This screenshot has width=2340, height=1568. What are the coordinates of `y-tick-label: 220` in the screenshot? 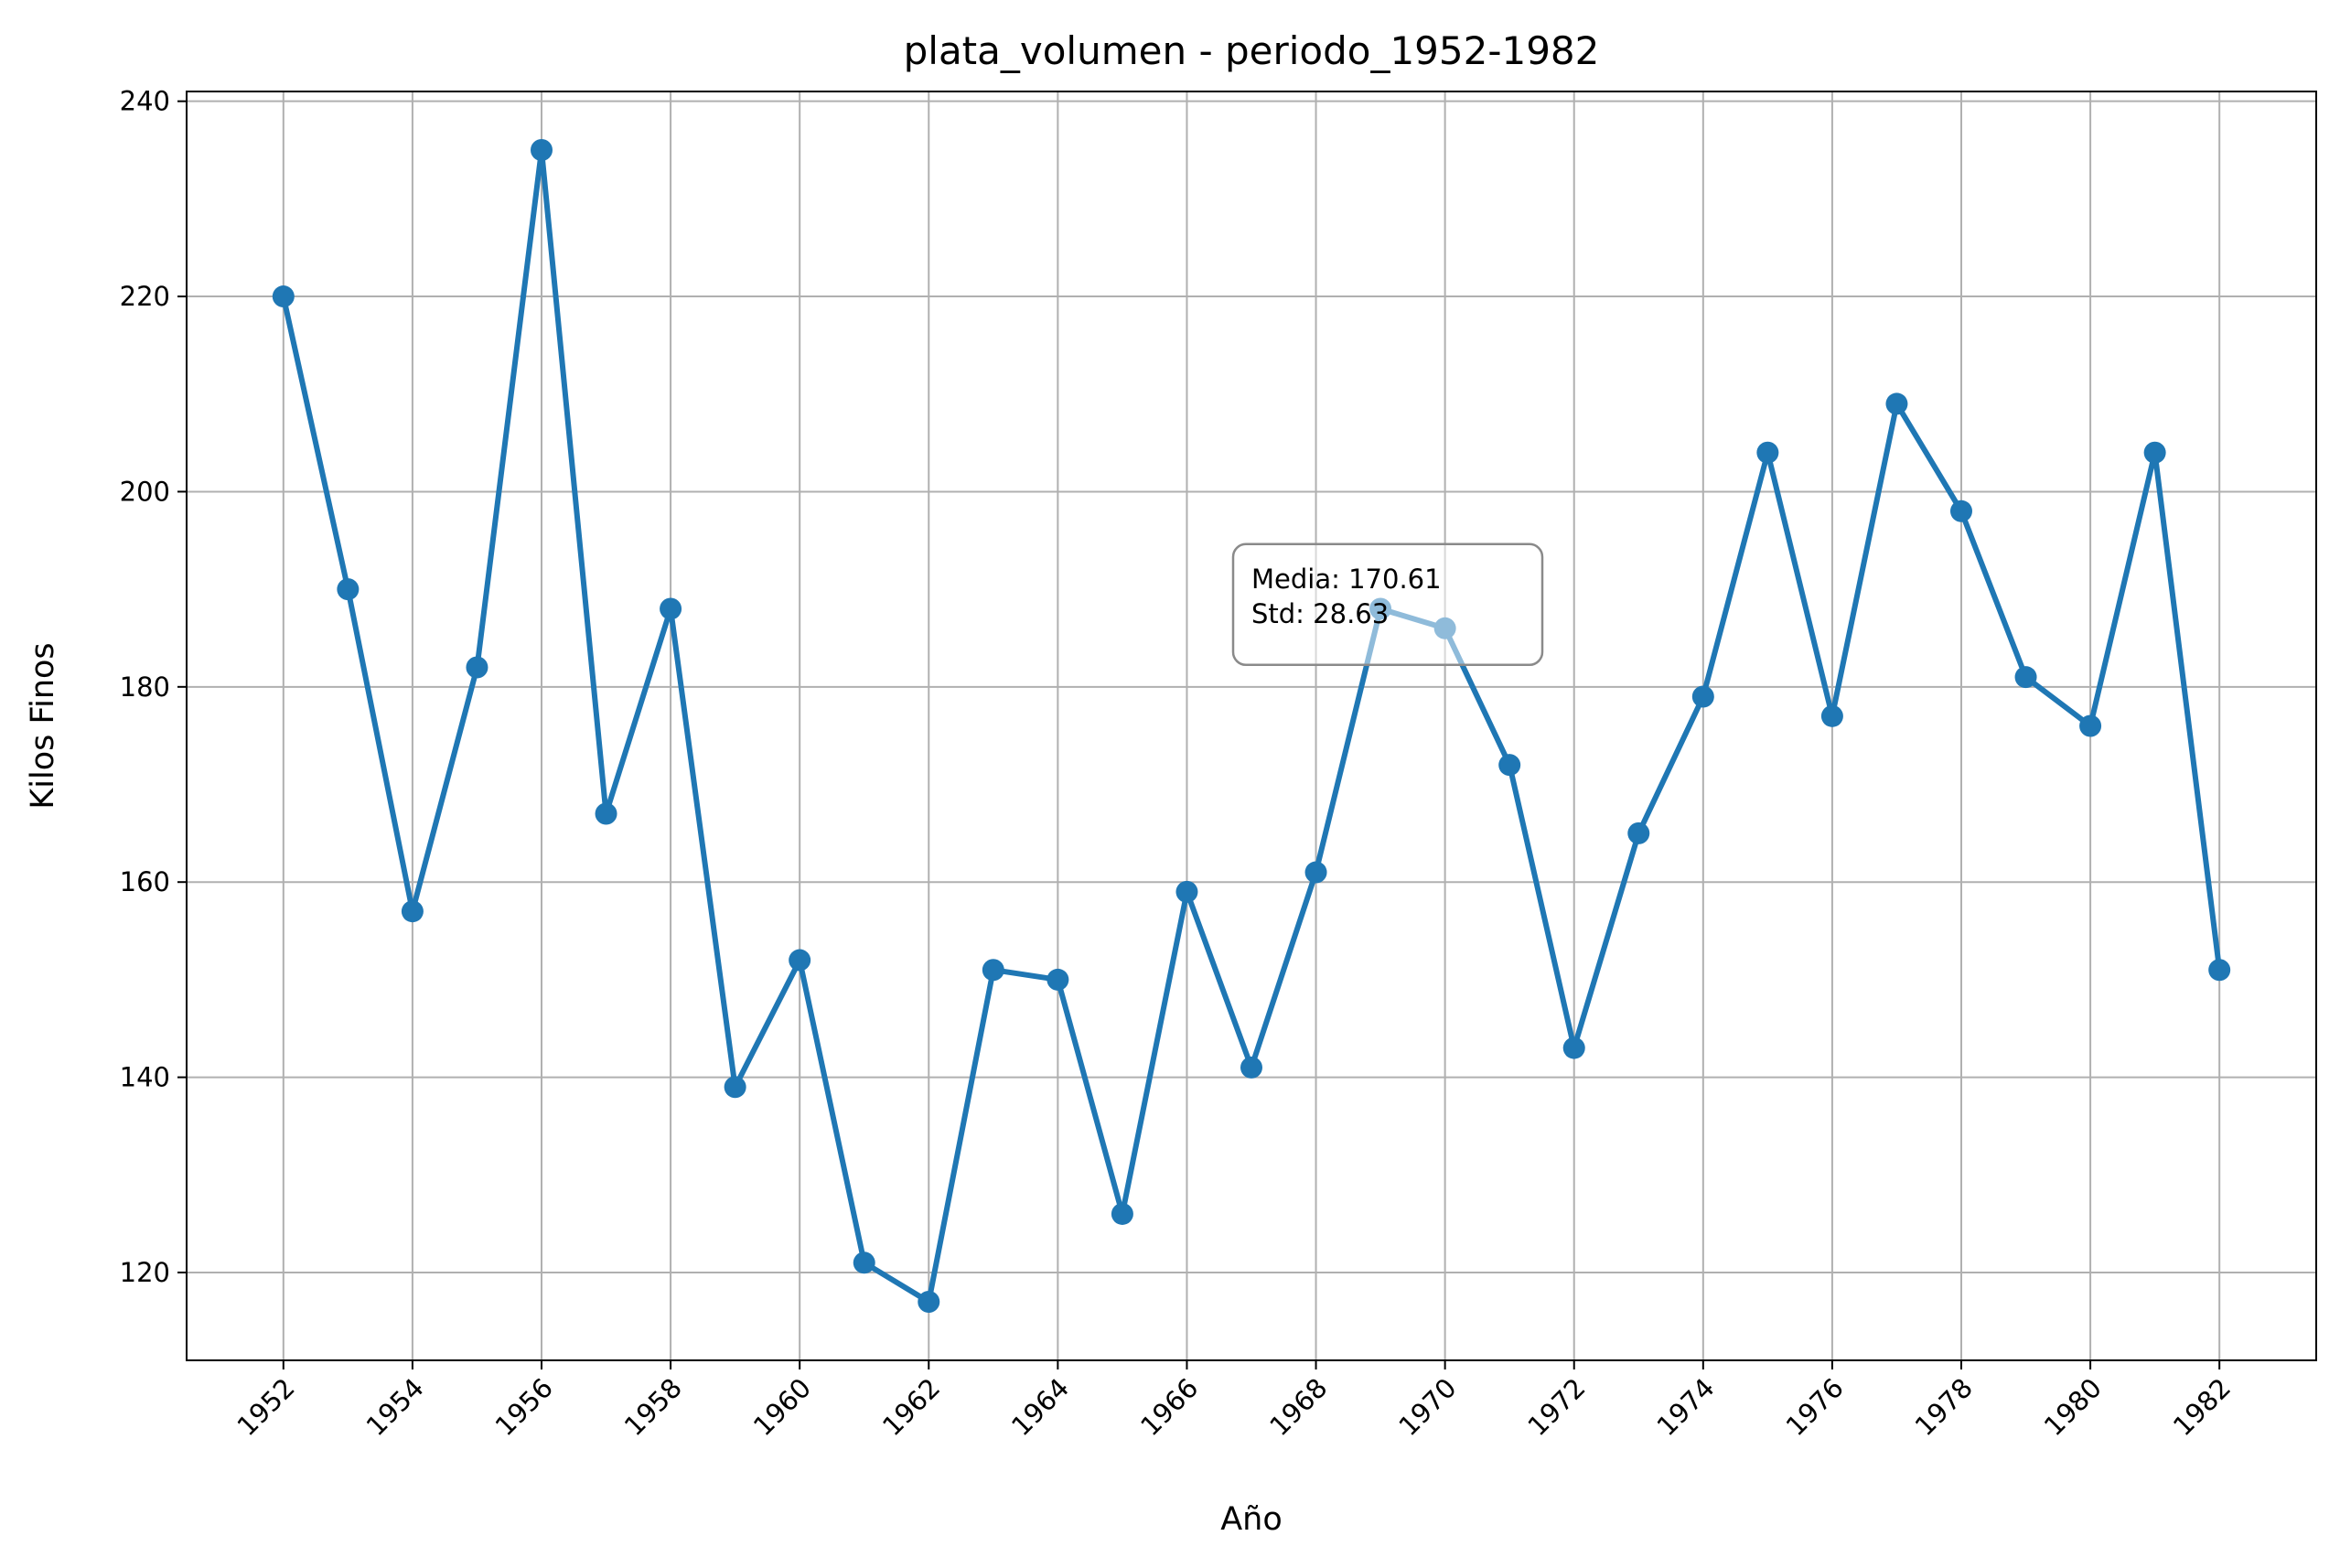 It's located at (145, 296).